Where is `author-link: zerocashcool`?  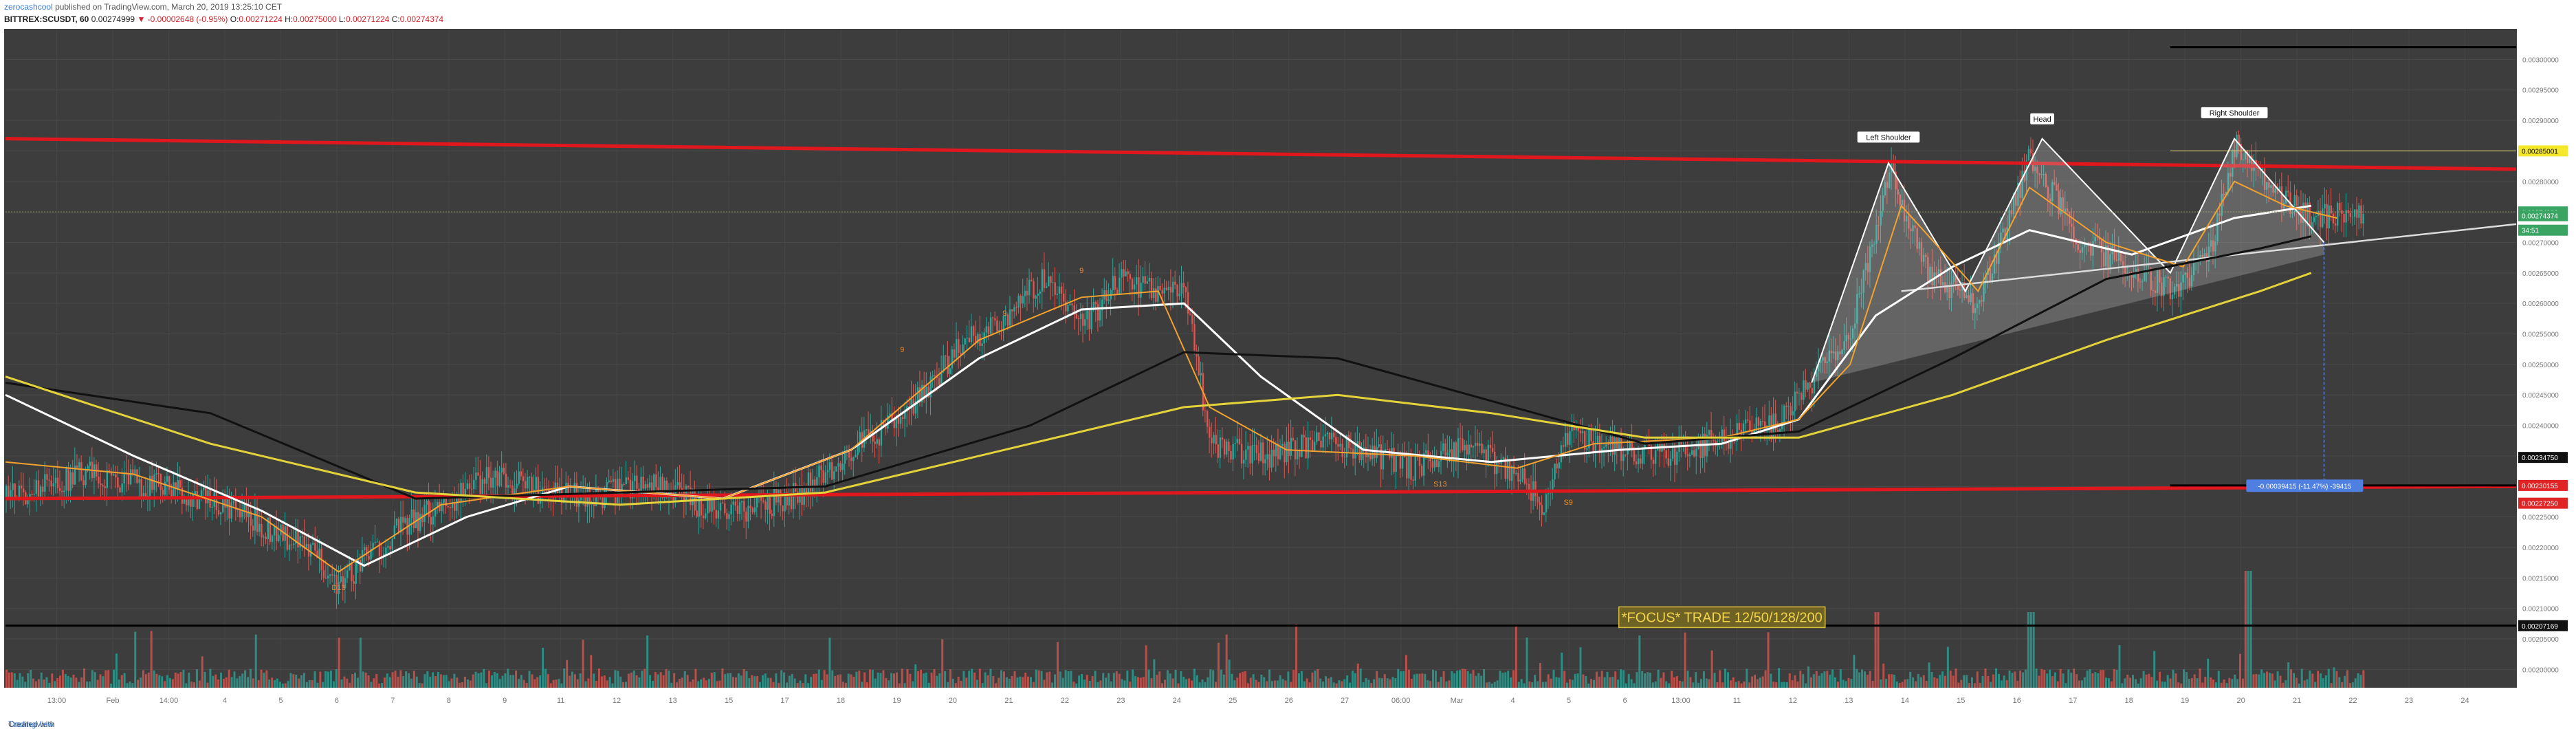
author-link: zerocashcool is located at coordinates (28, 7).